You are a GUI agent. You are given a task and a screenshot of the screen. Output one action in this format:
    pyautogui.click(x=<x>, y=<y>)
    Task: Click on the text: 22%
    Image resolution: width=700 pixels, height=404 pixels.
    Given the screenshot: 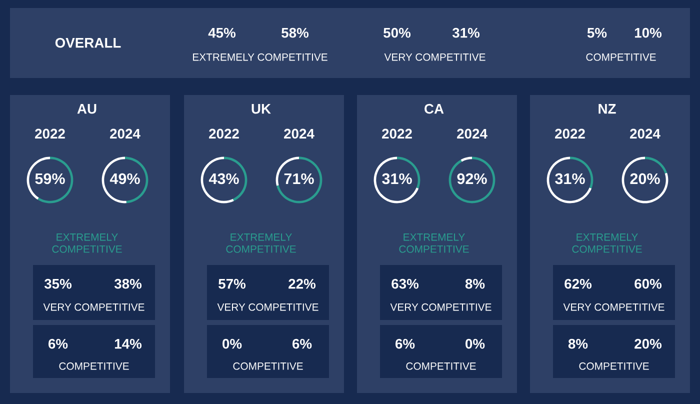 What is the action you would take?
    pyautogui.click(x=302, y=283)
    